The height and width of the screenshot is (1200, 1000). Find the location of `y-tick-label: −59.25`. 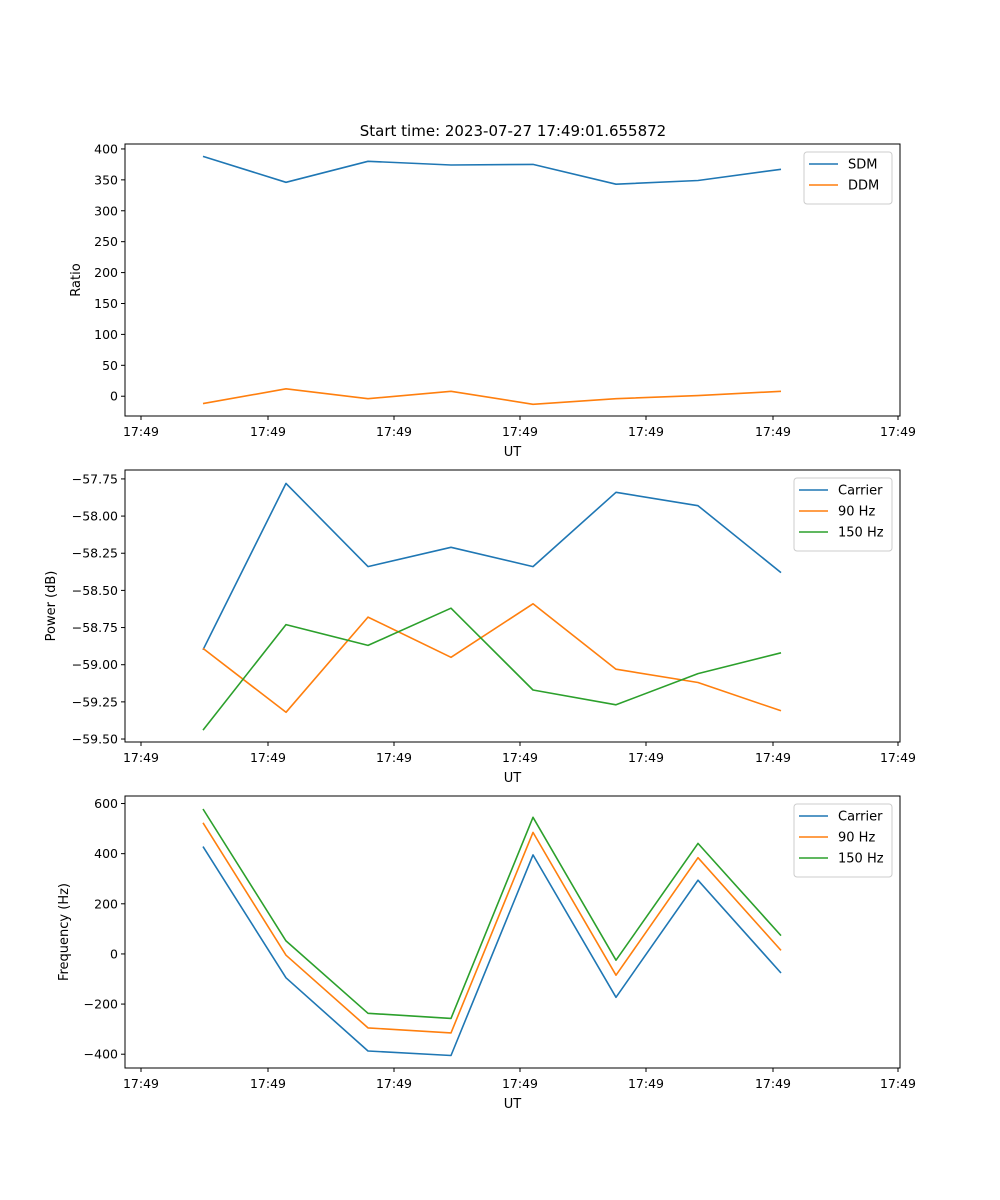

y-tick-label: −59.25 is located at coordinates (95, 701).